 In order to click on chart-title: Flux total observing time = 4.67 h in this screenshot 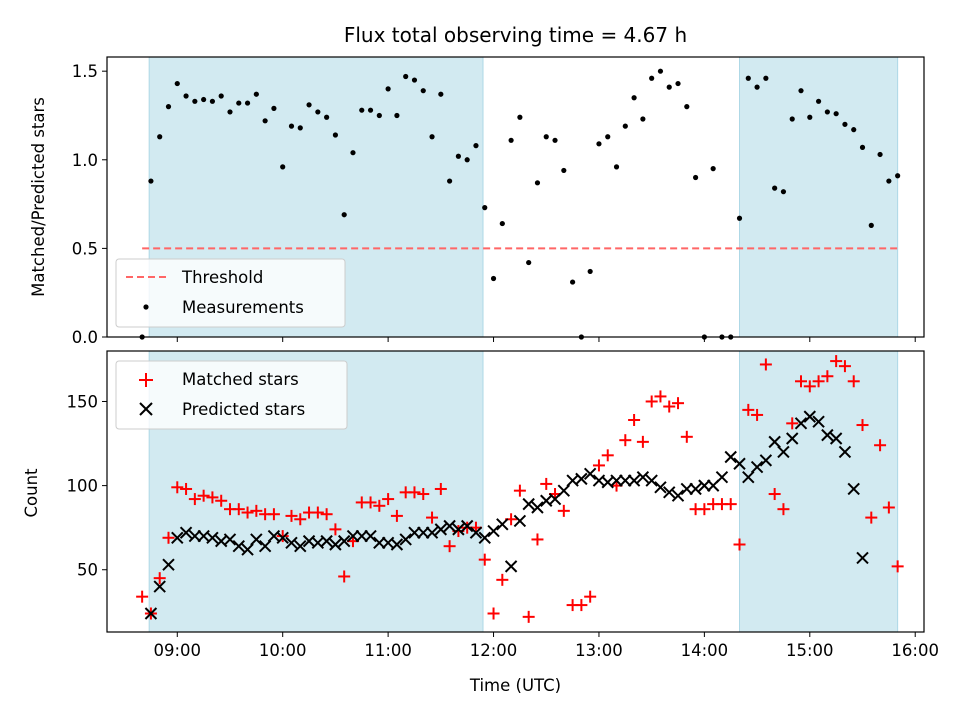, I will do `click(515, 35)`.